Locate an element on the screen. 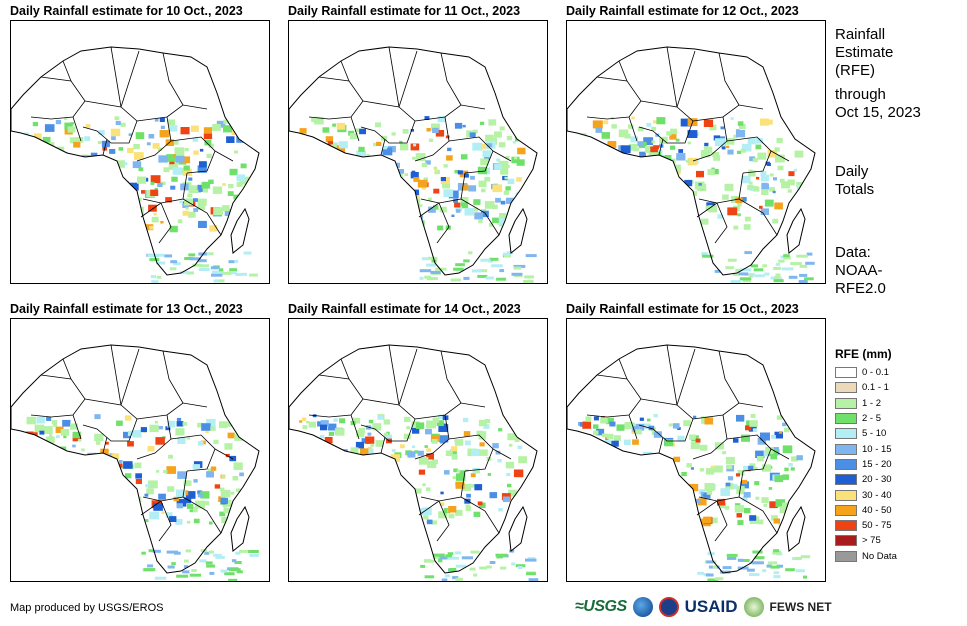  fews-globe-icon is located at coordinates (753, 607).